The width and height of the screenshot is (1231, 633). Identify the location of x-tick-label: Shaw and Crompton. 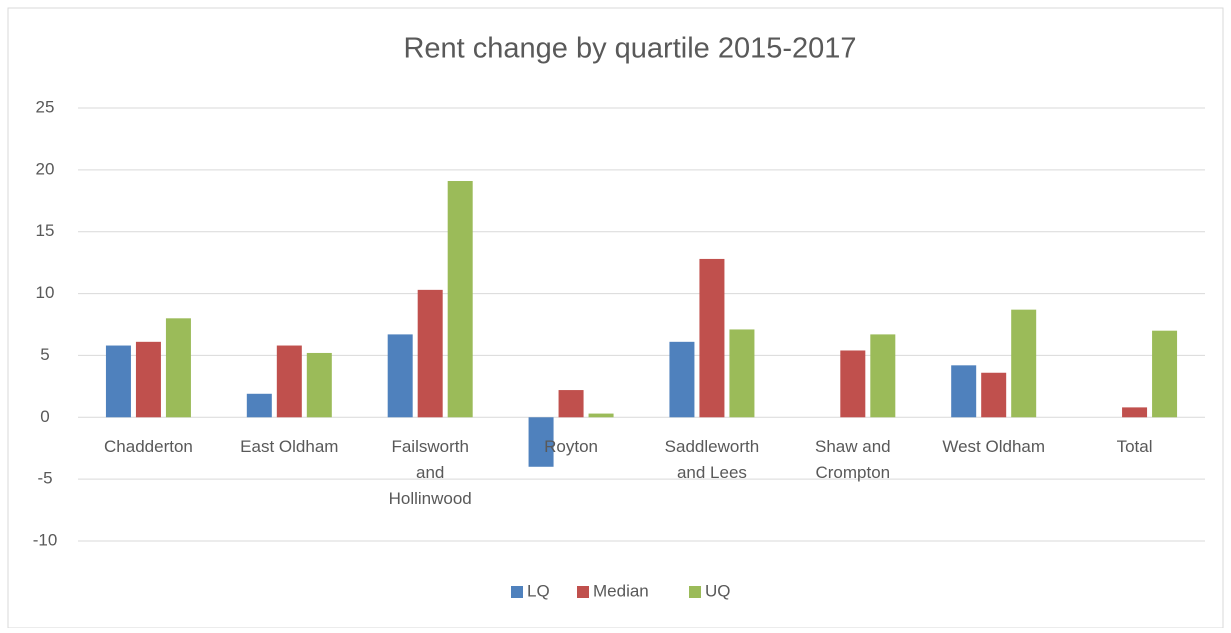
(853, 459).